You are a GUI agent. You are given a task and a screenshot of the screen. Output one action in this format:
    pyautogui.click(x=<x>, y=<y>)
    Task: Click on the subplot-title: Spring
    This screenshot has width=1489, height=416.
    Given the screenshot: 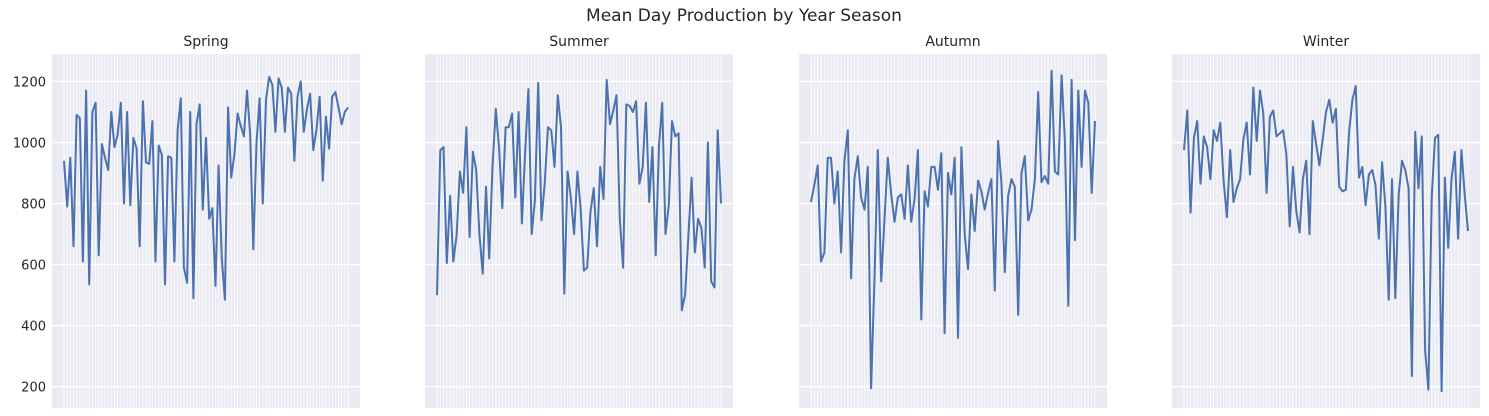 What is the action you would take?
    pyautogui.click(x=205, y=42)
    